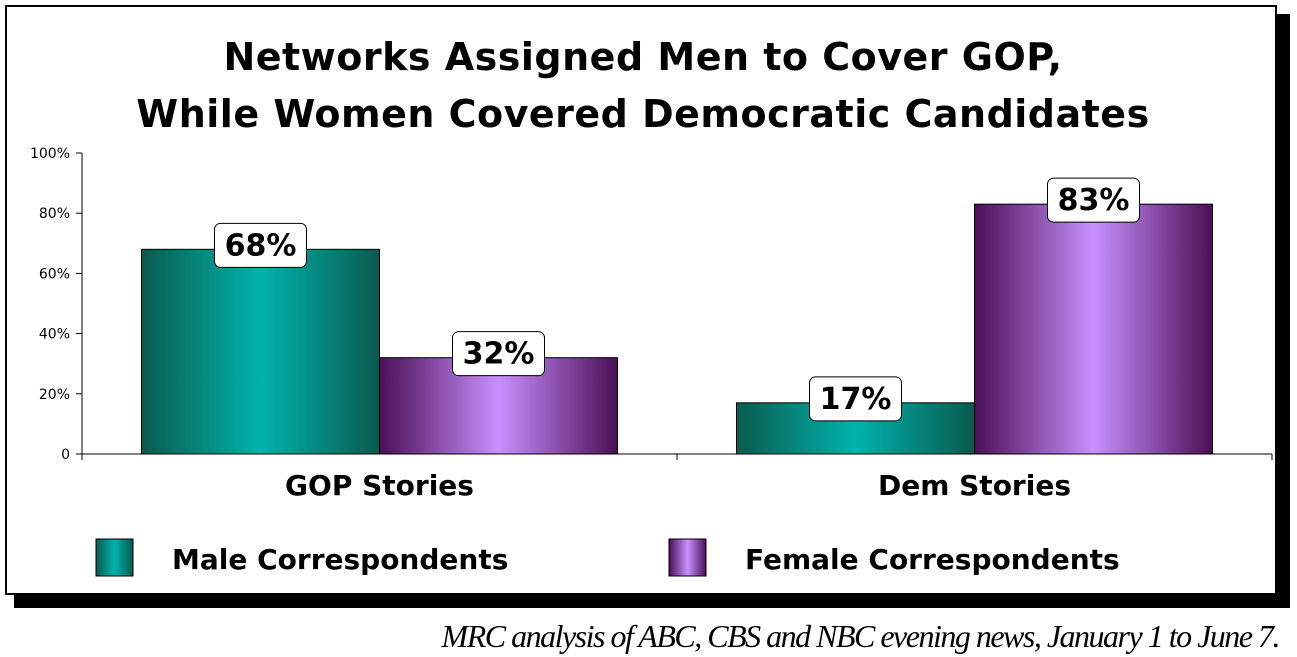 The image size is (1297, 657). What do you see at coordinates (687, 557) in the screenshot?
I see `legend-swatch-female` at bounding box center [687, 557].